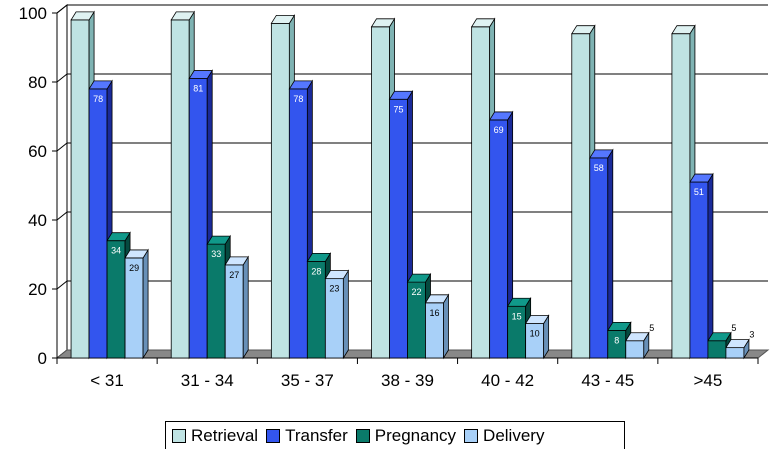 The width and height of the screenshot is (773, 449). What do you see at coordinates (116, 251) in the screenshot?
I see `data-label: 34` at bounding box center [116, 251].